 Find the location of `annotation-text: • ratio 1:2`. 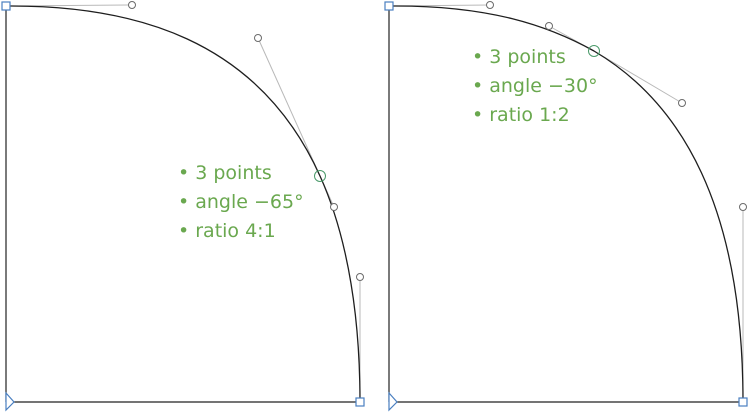

annotation-text: • ratio 1:2 is located at coordinates (521, 115).